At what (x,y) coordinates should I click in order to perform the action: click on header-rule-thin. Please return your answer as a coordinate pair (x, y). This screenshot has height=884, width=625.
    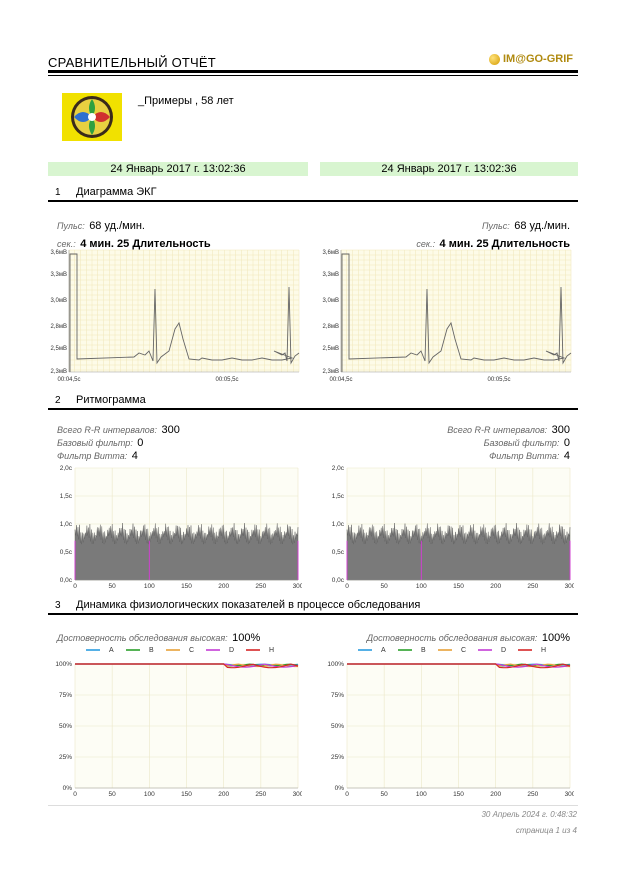
    Looking at the image, I should click on (313, 75).